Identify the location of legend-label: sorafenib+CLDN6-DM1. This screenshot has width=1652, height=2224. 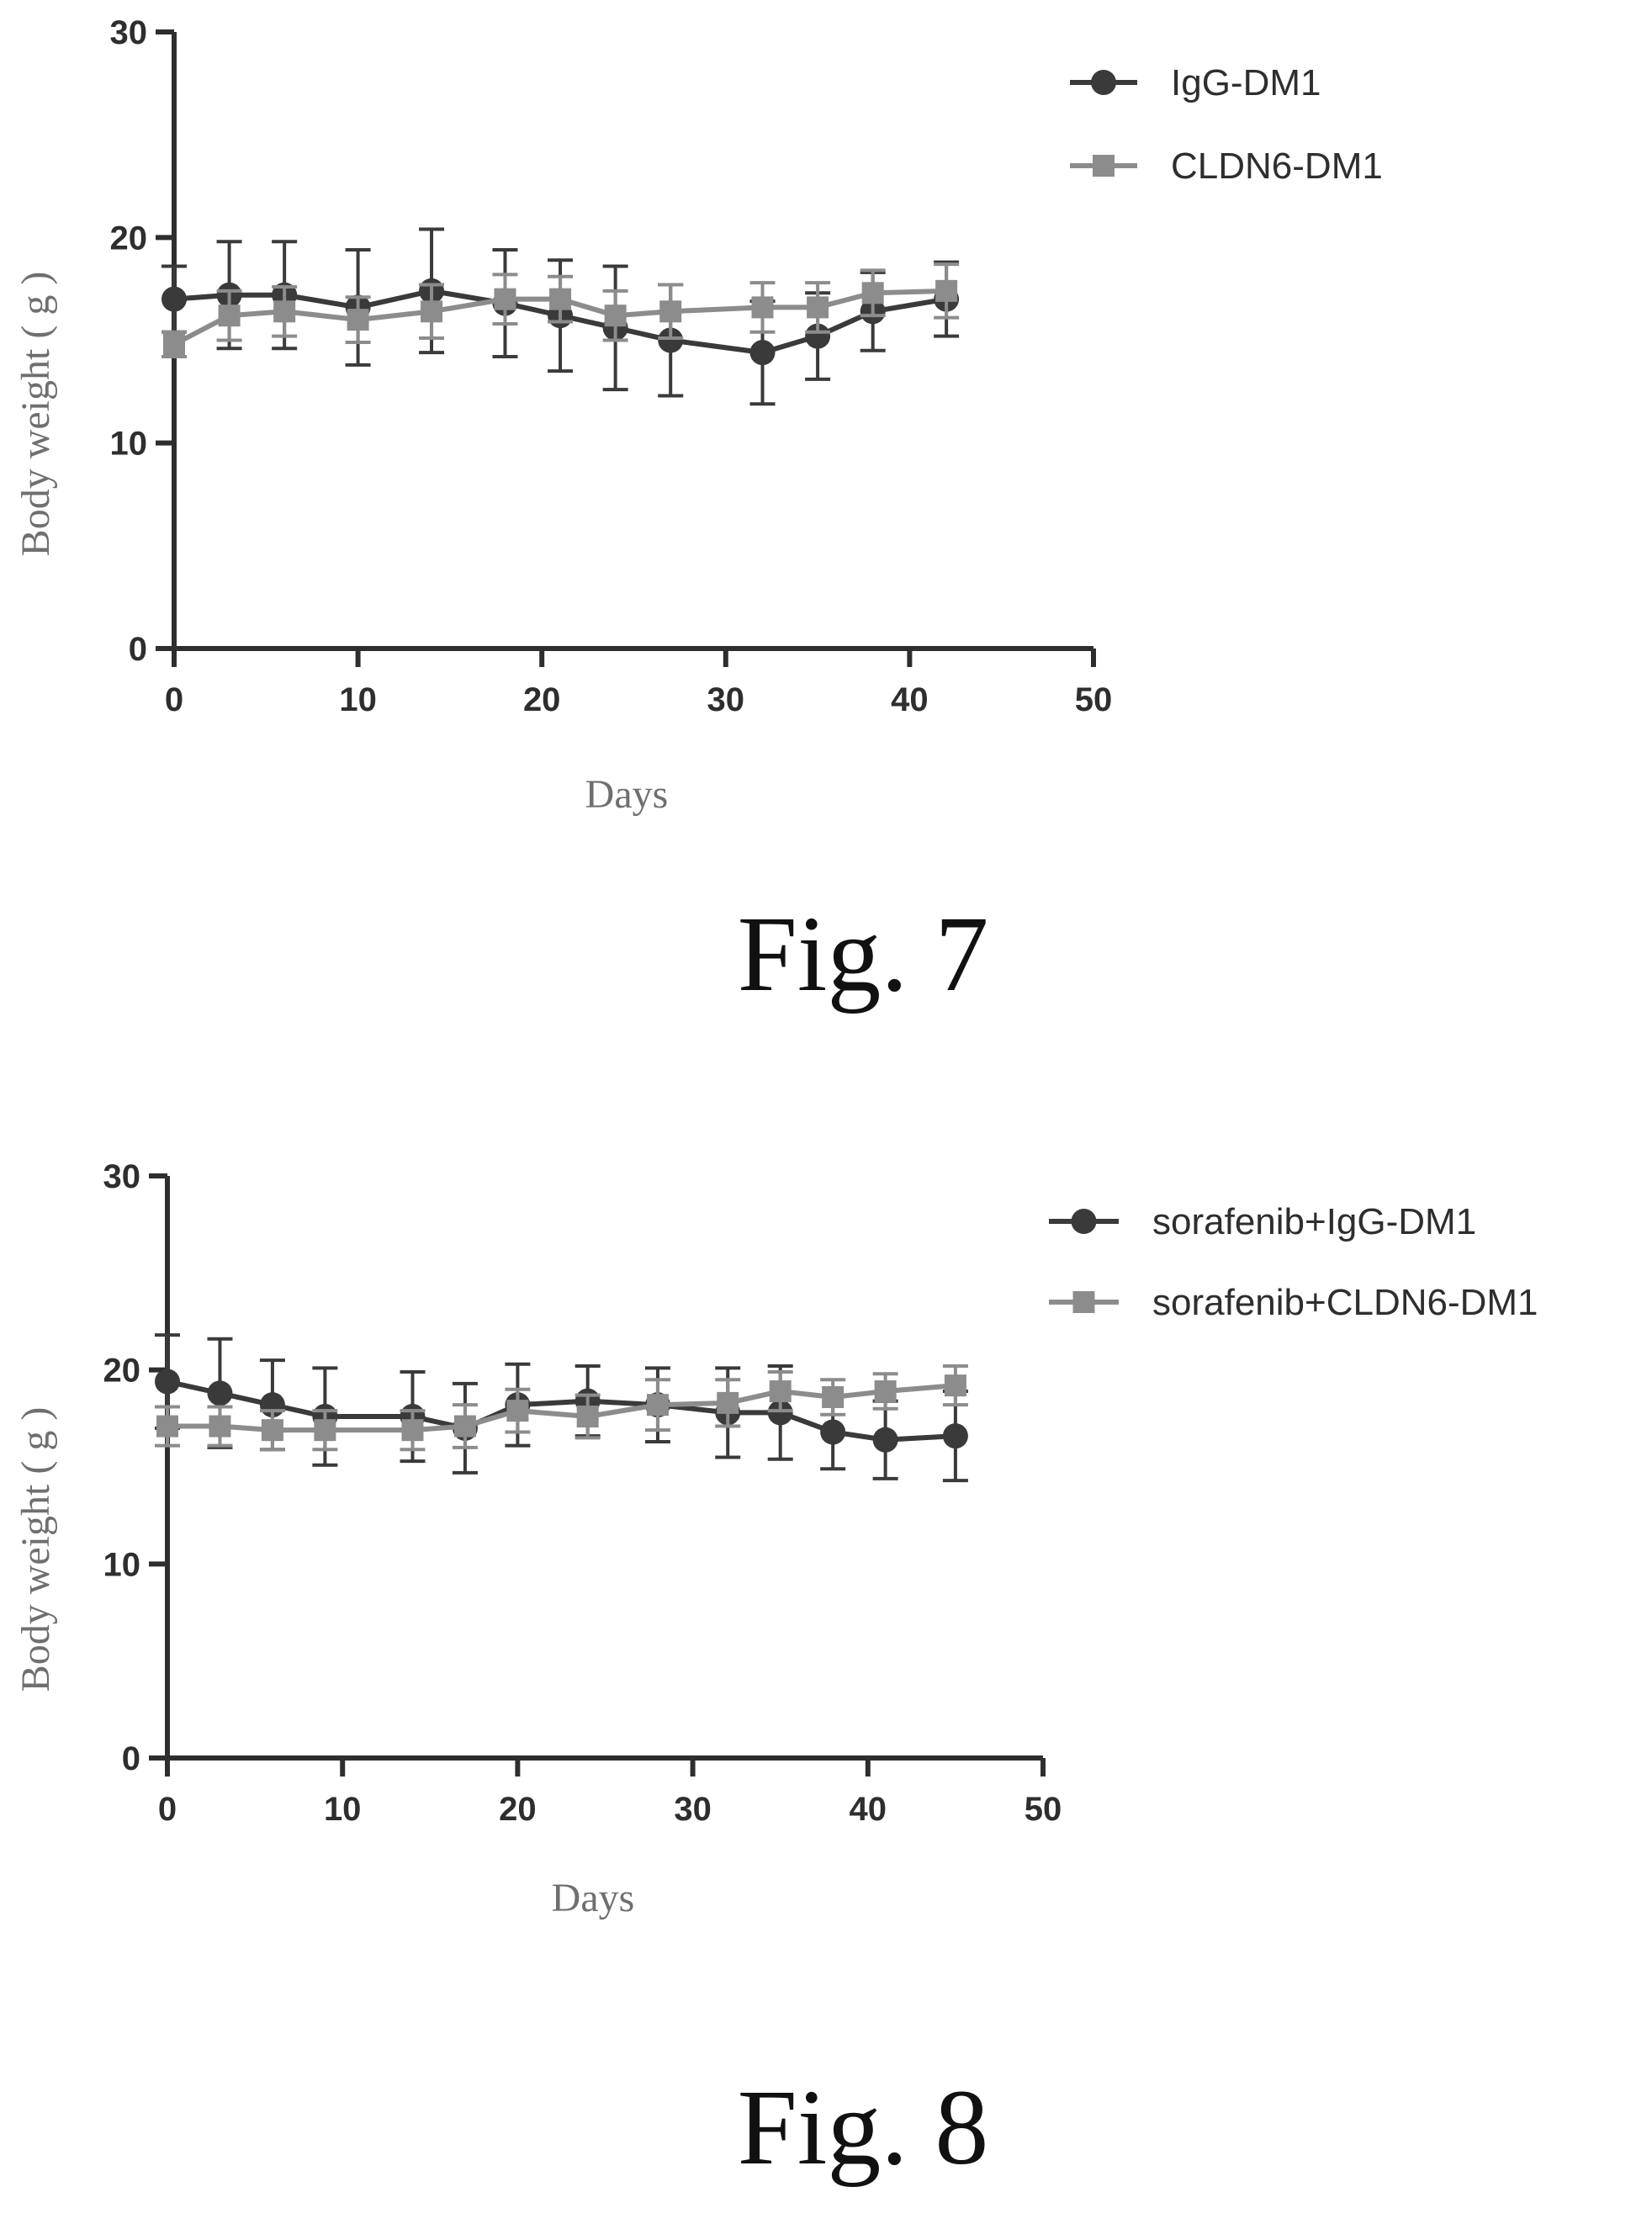
(1345, 1302).